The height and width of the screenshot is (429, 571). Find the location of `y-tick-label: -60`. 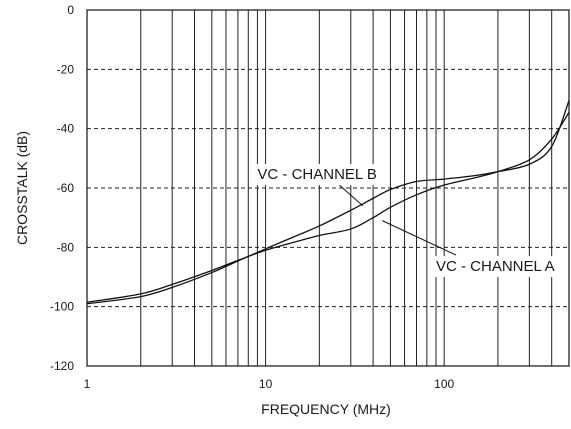

y-tick-label: -60 is located at coordinates (66, 188).